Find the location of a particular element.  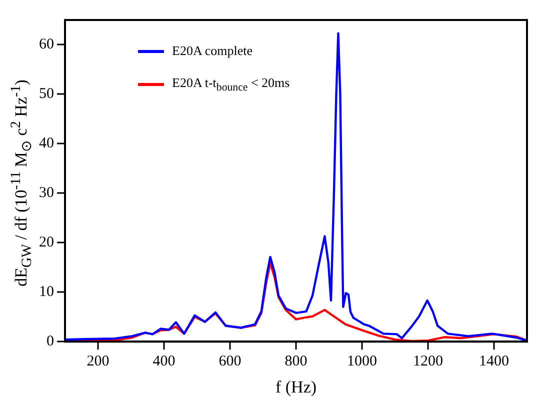

y-tick-label: 30 is located at coordinates (46, 193).